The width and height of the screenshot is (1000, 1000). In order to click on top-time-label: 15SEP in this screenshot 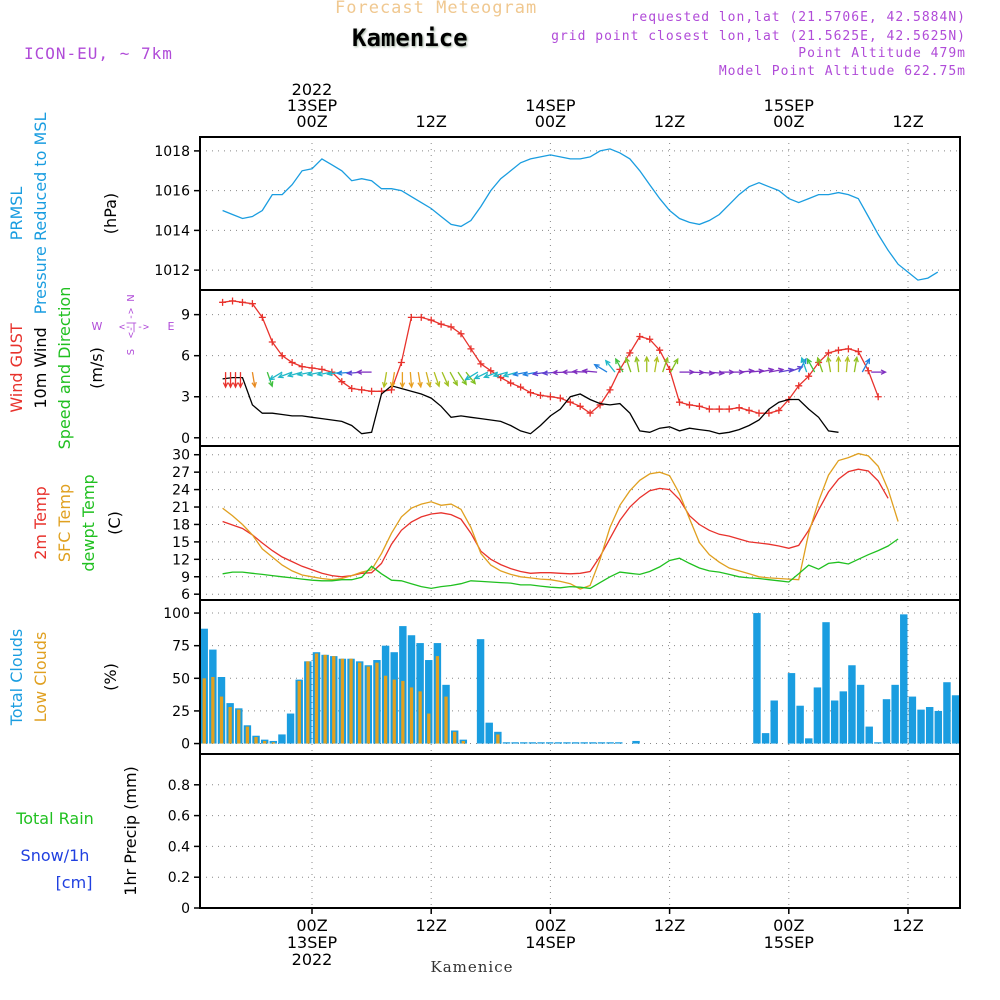, I will do `click(789, 105)`.